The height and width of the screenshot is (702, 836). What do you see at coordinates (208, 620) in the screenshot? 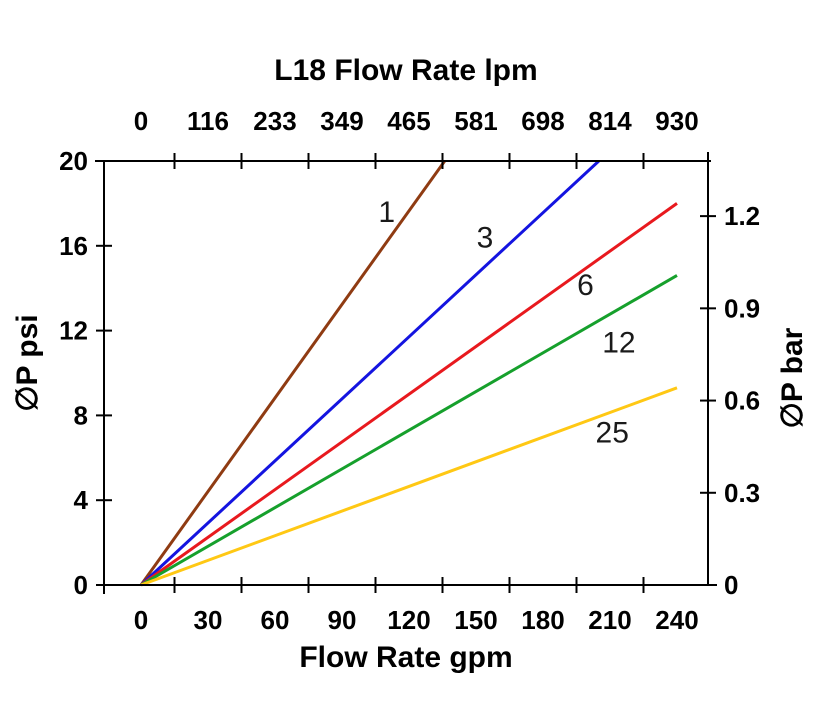
I see `bottom-tick-label: 30` at bounding box center [208, 620].